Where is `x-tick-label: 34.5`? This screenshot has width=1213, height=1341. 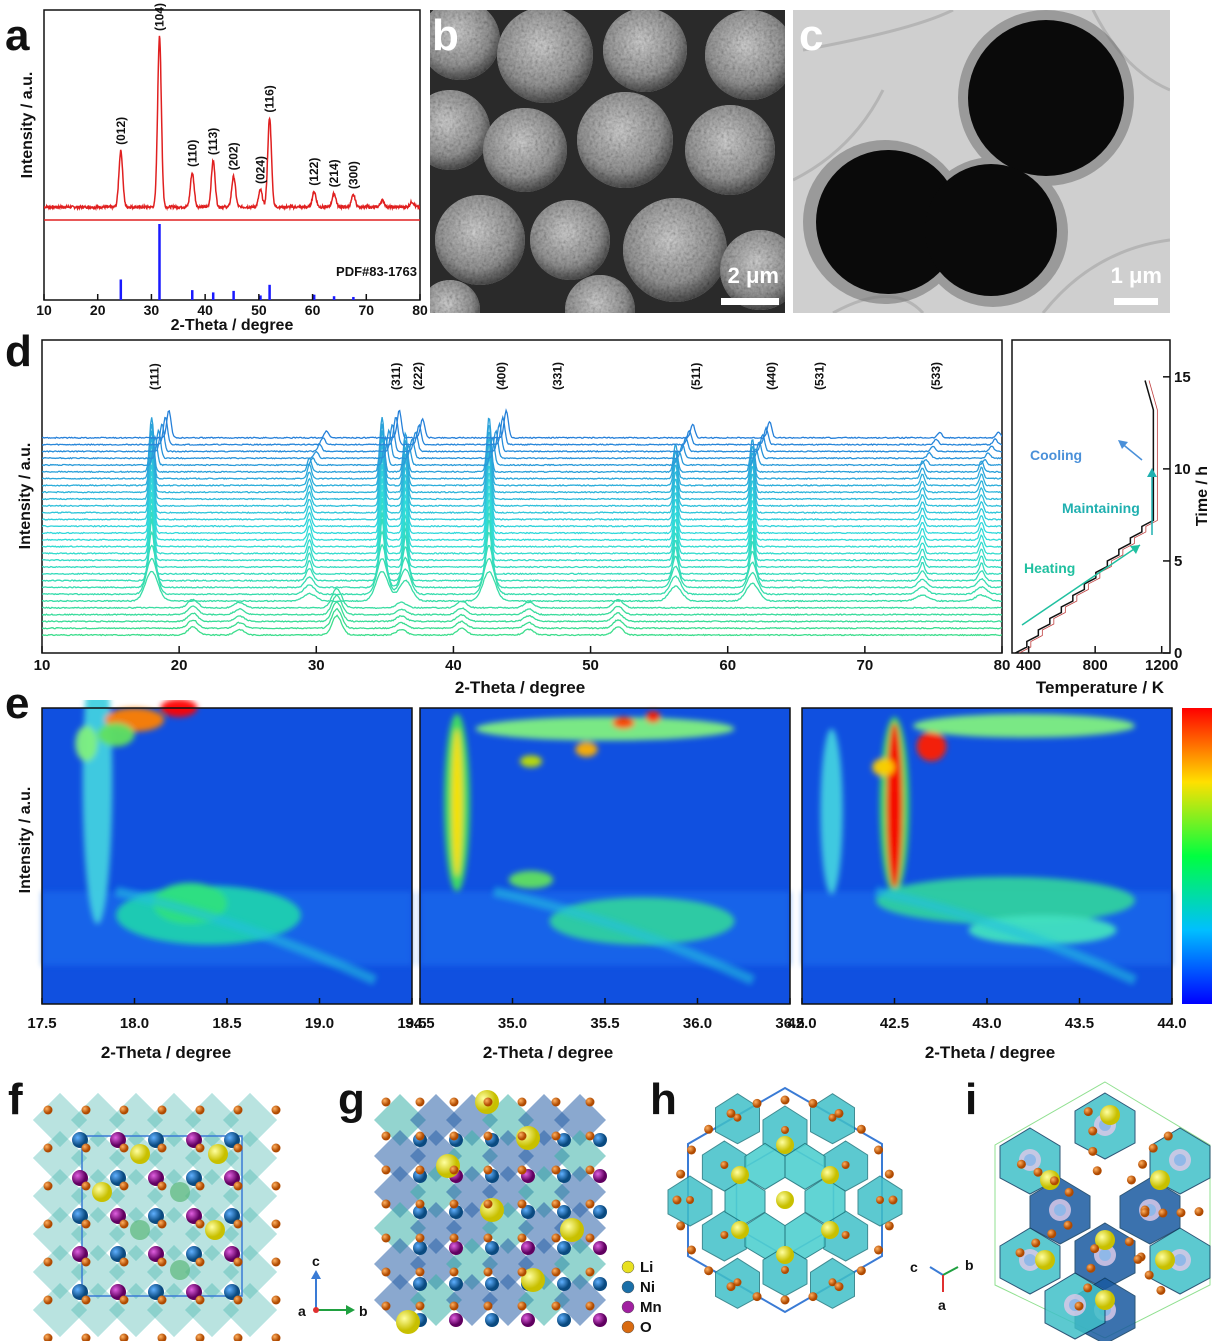 x-tick-label: 34.5 is located at coordinates (419, 1023).